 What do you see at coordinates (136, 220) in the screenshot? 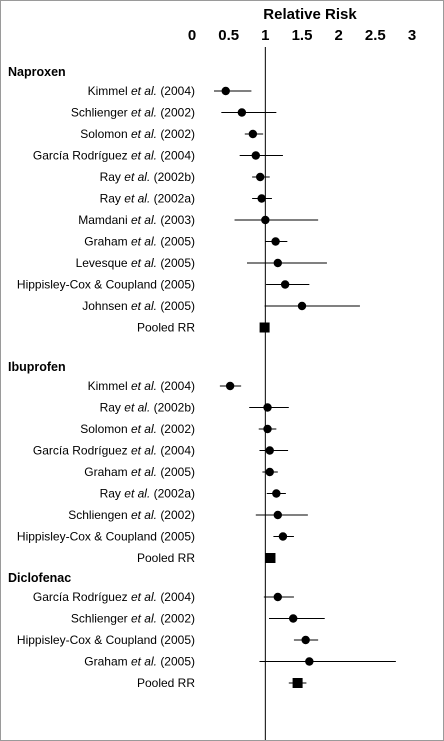
I see `study-label: Mamdani et al. (2003)` at bounding box center [136, 220].